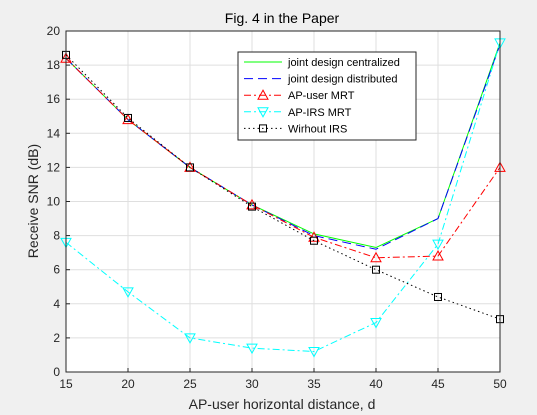 The height and width of the screenshot is (415, 537). I want to click on legend-item: joint design centralized, so click(322, 63).